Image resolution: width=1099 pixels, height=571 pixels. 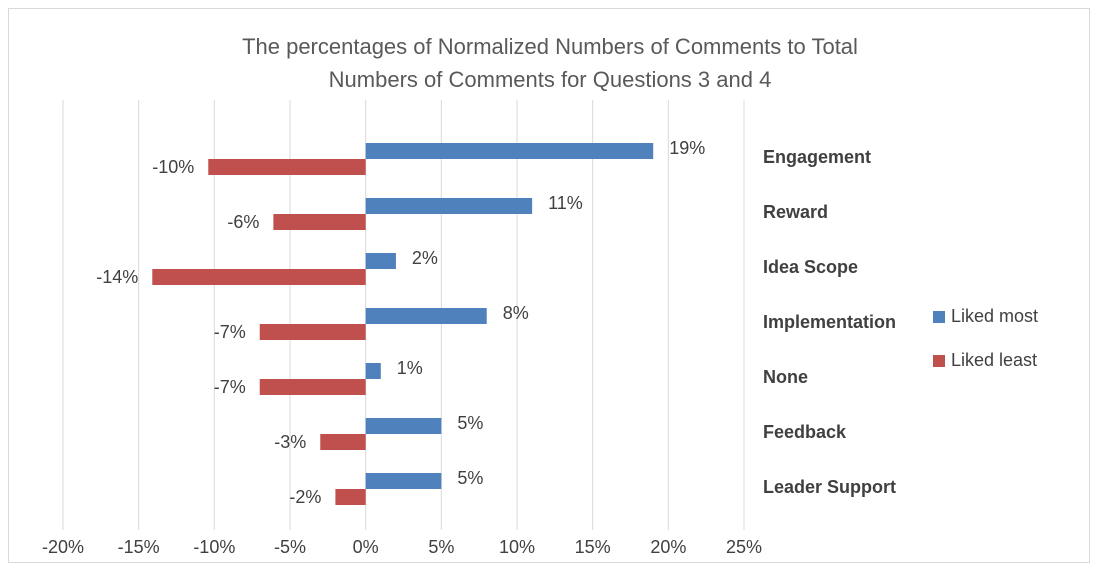 What do you see at coordinates (785, 377) in the screenshot?
I see `category-label: None` at bounding box center [785, 377].